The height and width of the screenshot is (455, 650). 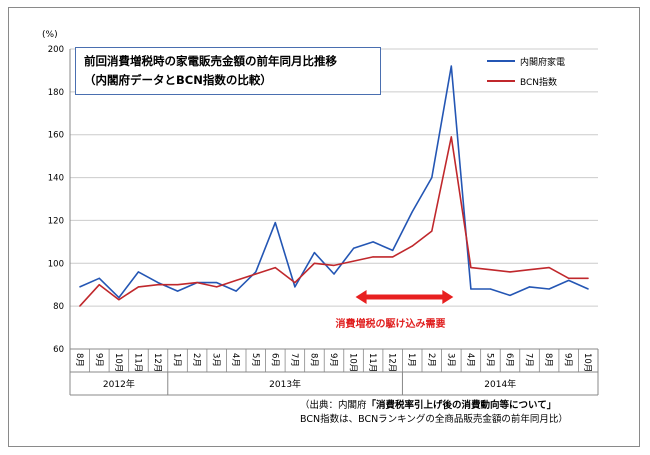 What do you see at coordinates (56, 136) in the screenshot?
I see `y-tick-label: 160` at bounding box center [56, 136].